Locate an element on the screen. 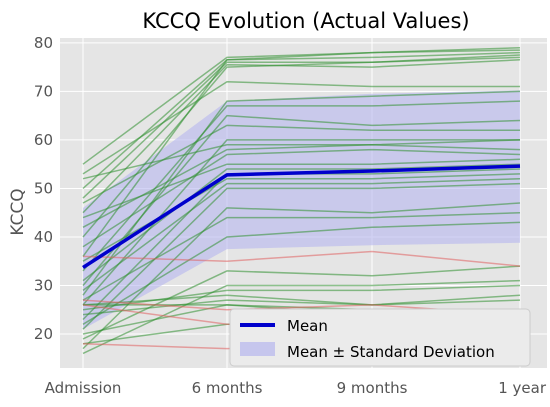 This screenshot has width=550, height=407. y-tick-label: 70 is located at coordinates (43, 91).